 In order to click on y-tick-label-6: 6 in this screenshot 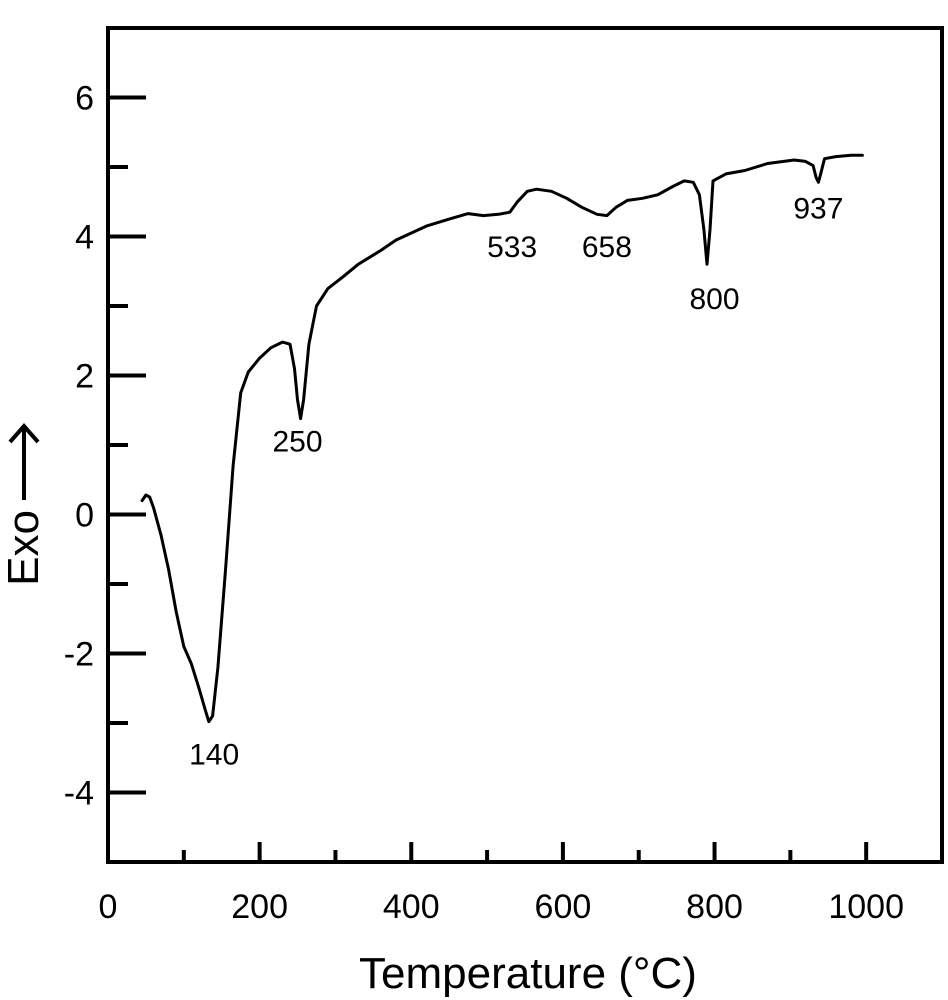, I will do `click(84, 99)`.